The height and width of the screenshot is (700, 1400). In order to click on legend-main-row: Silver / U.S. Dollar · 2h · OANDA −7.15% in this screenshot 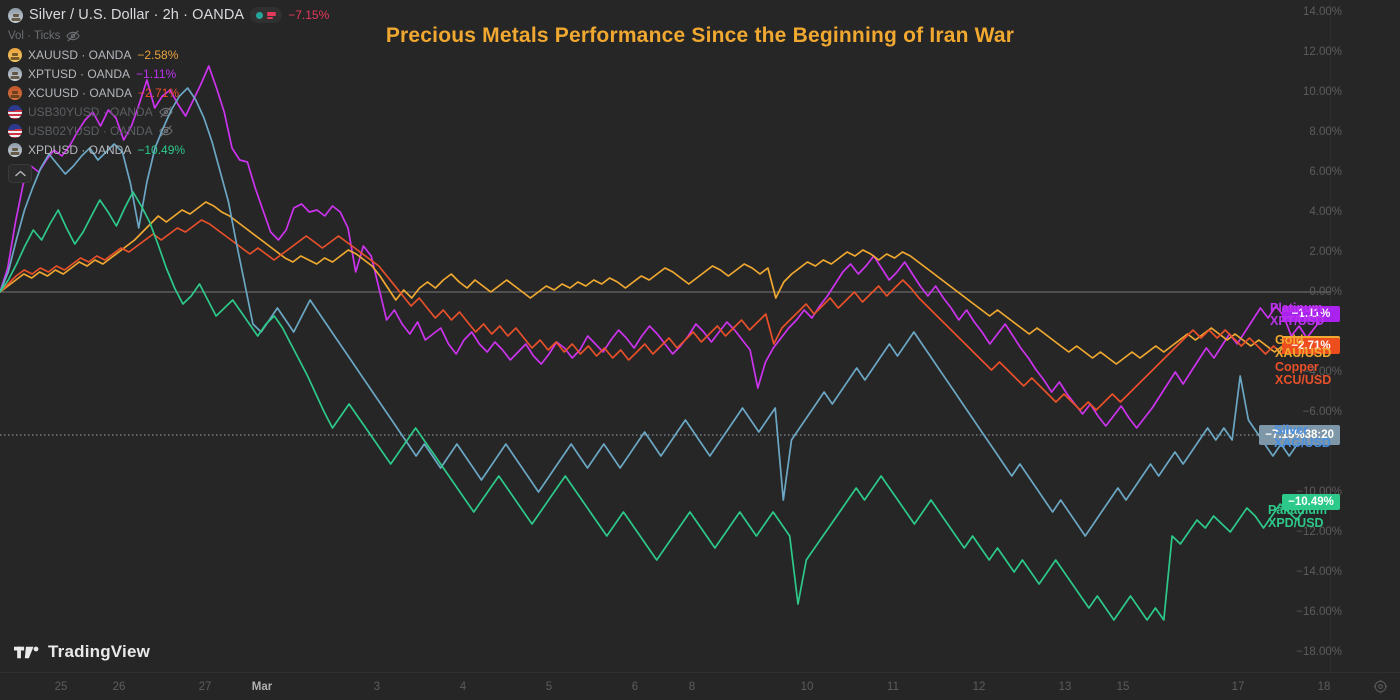, I will do `click(168, 15)`.